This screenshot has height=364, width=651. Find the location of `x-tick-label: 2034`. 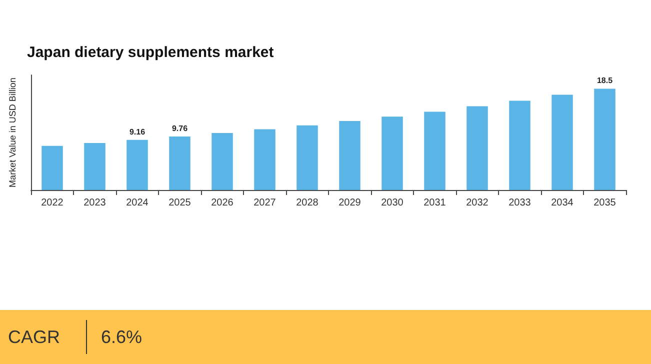

x-tick-label: 2034 is located at coordinates (562, 203).